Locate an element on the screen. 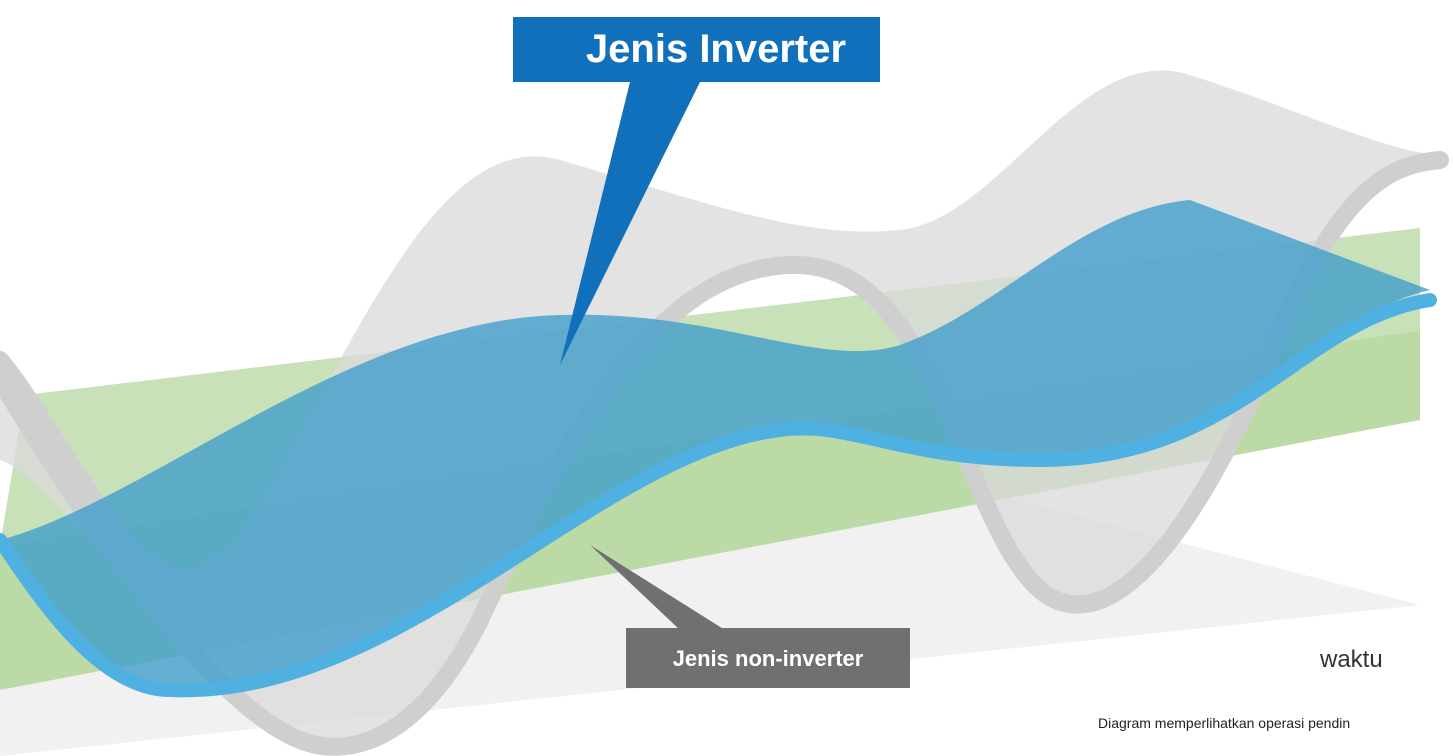 This screenshot has width=1453, height=756. non-inverter-callout is located at coordinates (768, 658).